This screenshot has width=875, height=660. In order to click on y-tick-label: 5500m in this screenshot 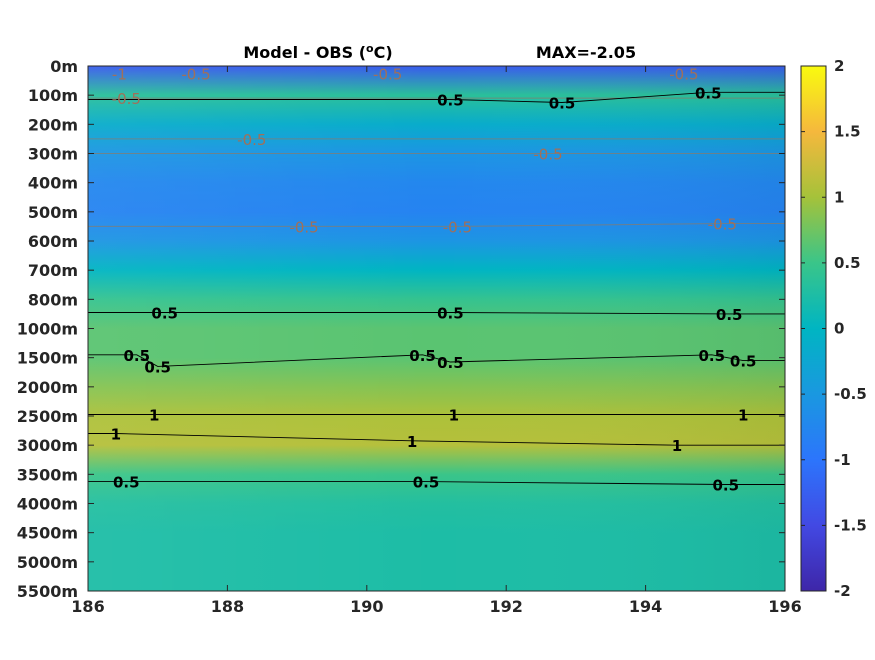, I will do `click(47, 591)`.